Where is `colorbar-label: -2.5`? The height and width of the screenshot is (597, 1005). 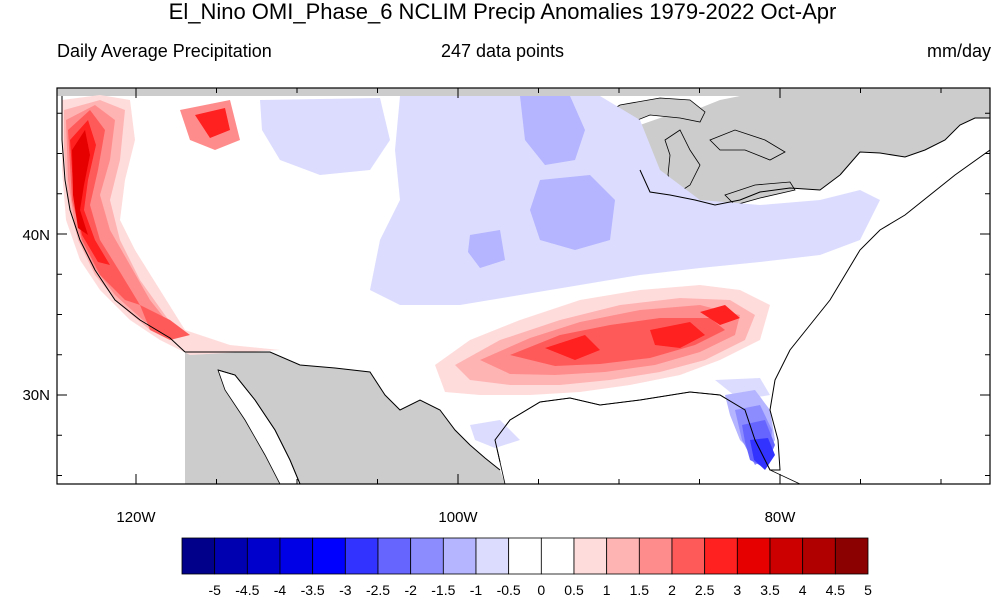 colorbar-label: -2.5 is located at coordinates (378, 589).